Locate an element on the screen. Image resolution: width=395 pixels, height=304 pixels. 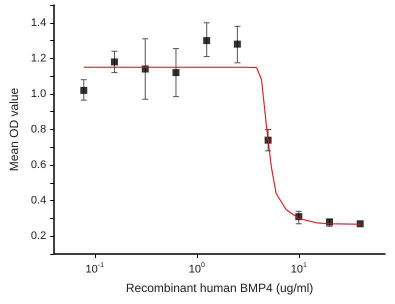
y-tick-label: 1.0 is located at coordinates (38, 94).